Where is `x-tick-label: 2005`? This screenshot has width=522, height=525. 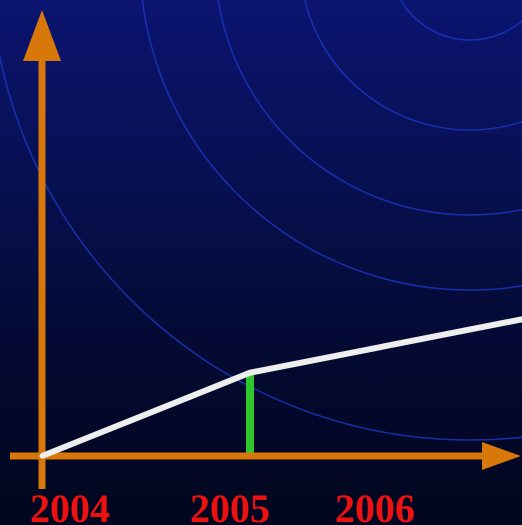
x-tick-label: 2005 is located at coordinates (230, 505).